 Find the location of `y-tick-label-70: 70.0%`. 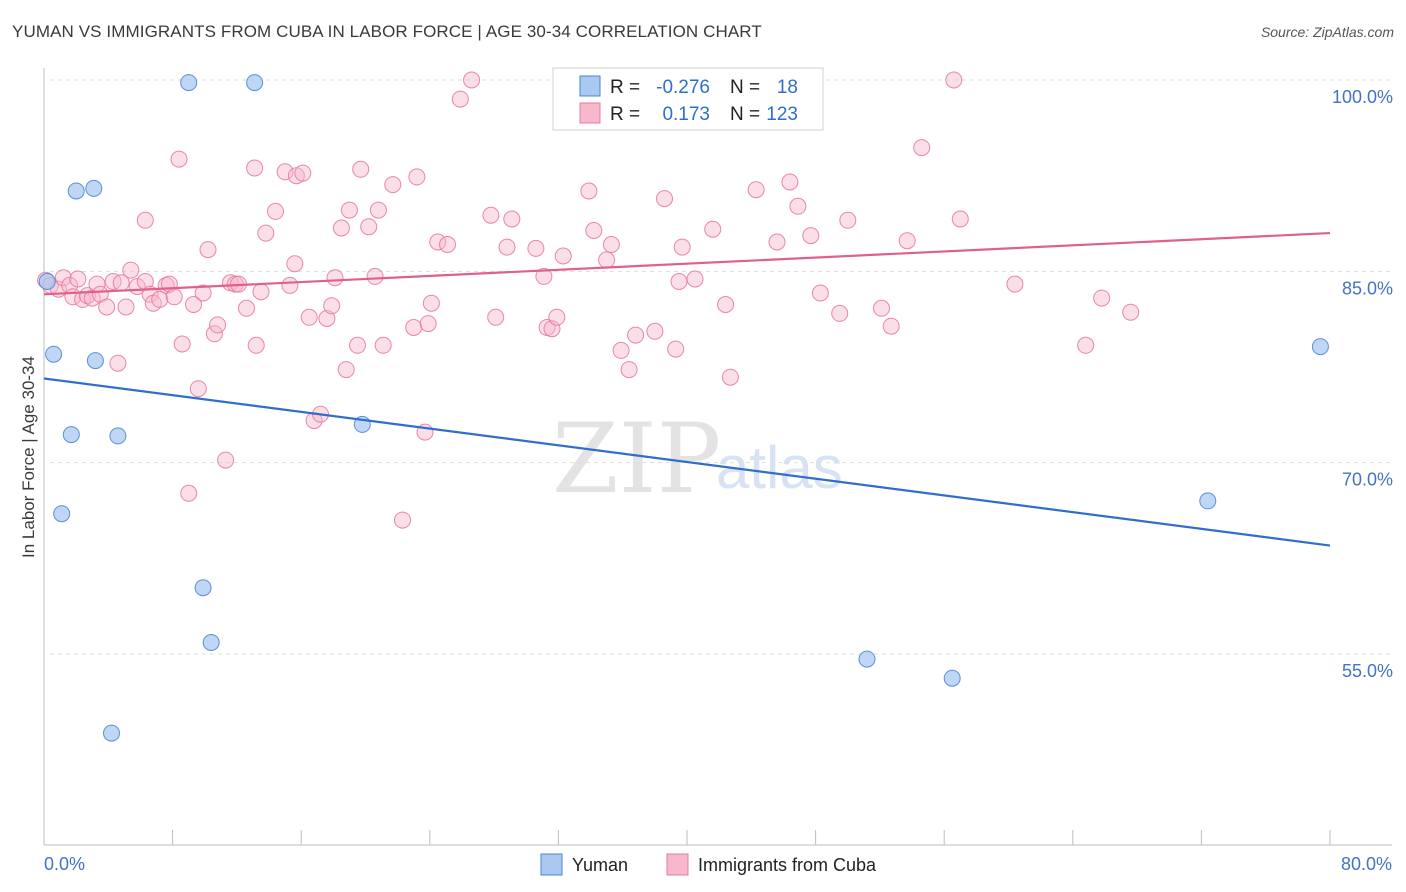

y-tick-label-70: 70.0% is located at coordinates (1367, 480).